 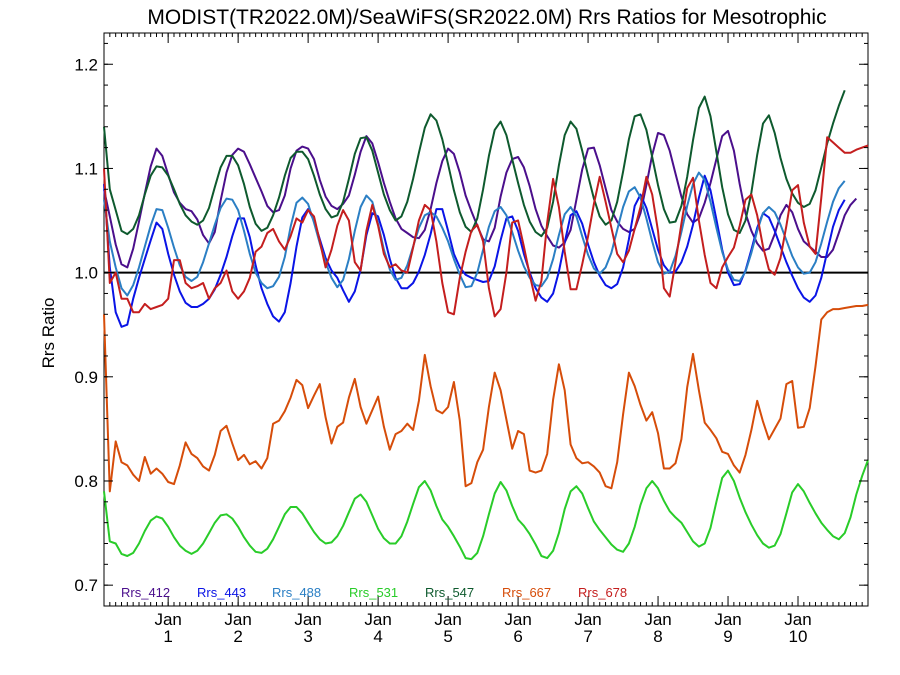 I want to click on legend-entry-rrs-678: Rrs_678, so click(x=602, y=592).